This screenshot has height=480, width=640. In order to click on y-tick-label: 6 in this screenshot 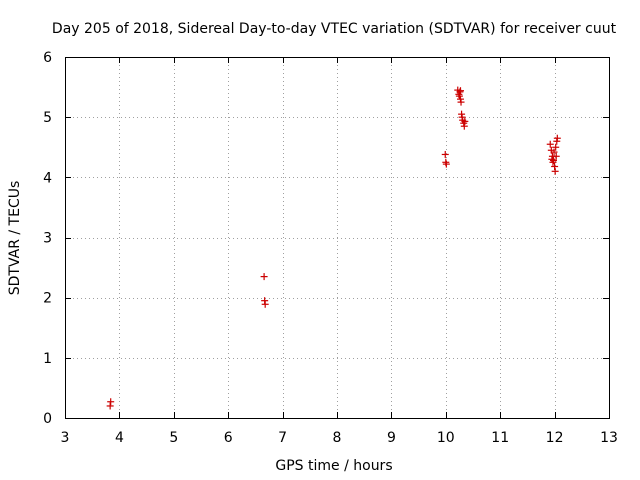, I will do `click(47, 58)`.